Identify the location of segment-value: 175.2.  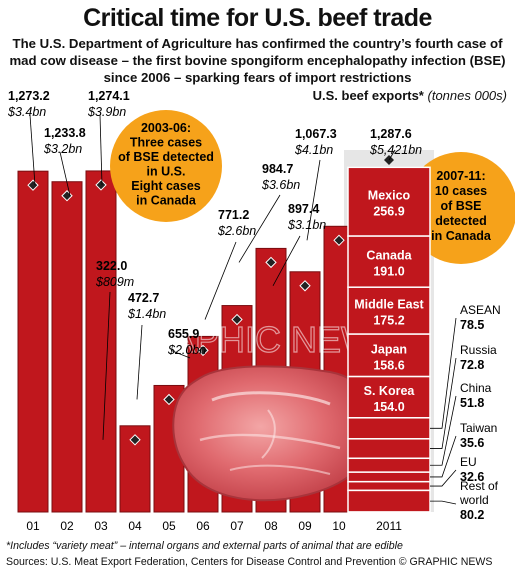
(388, 321).